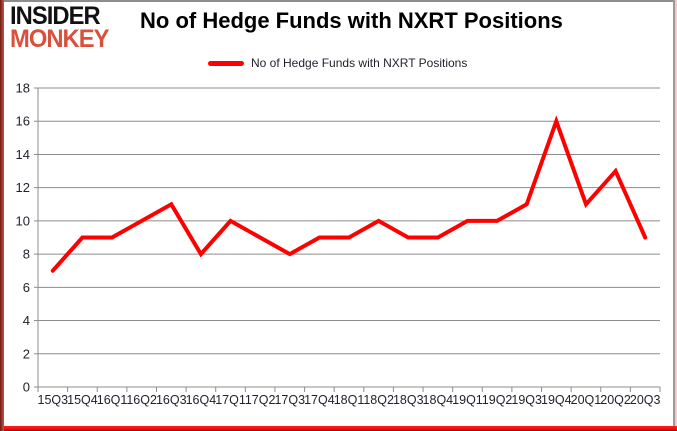 This screenshot has height=431, width=677. I want to click on x-axis-label: 19Q4, so click(556, 400).